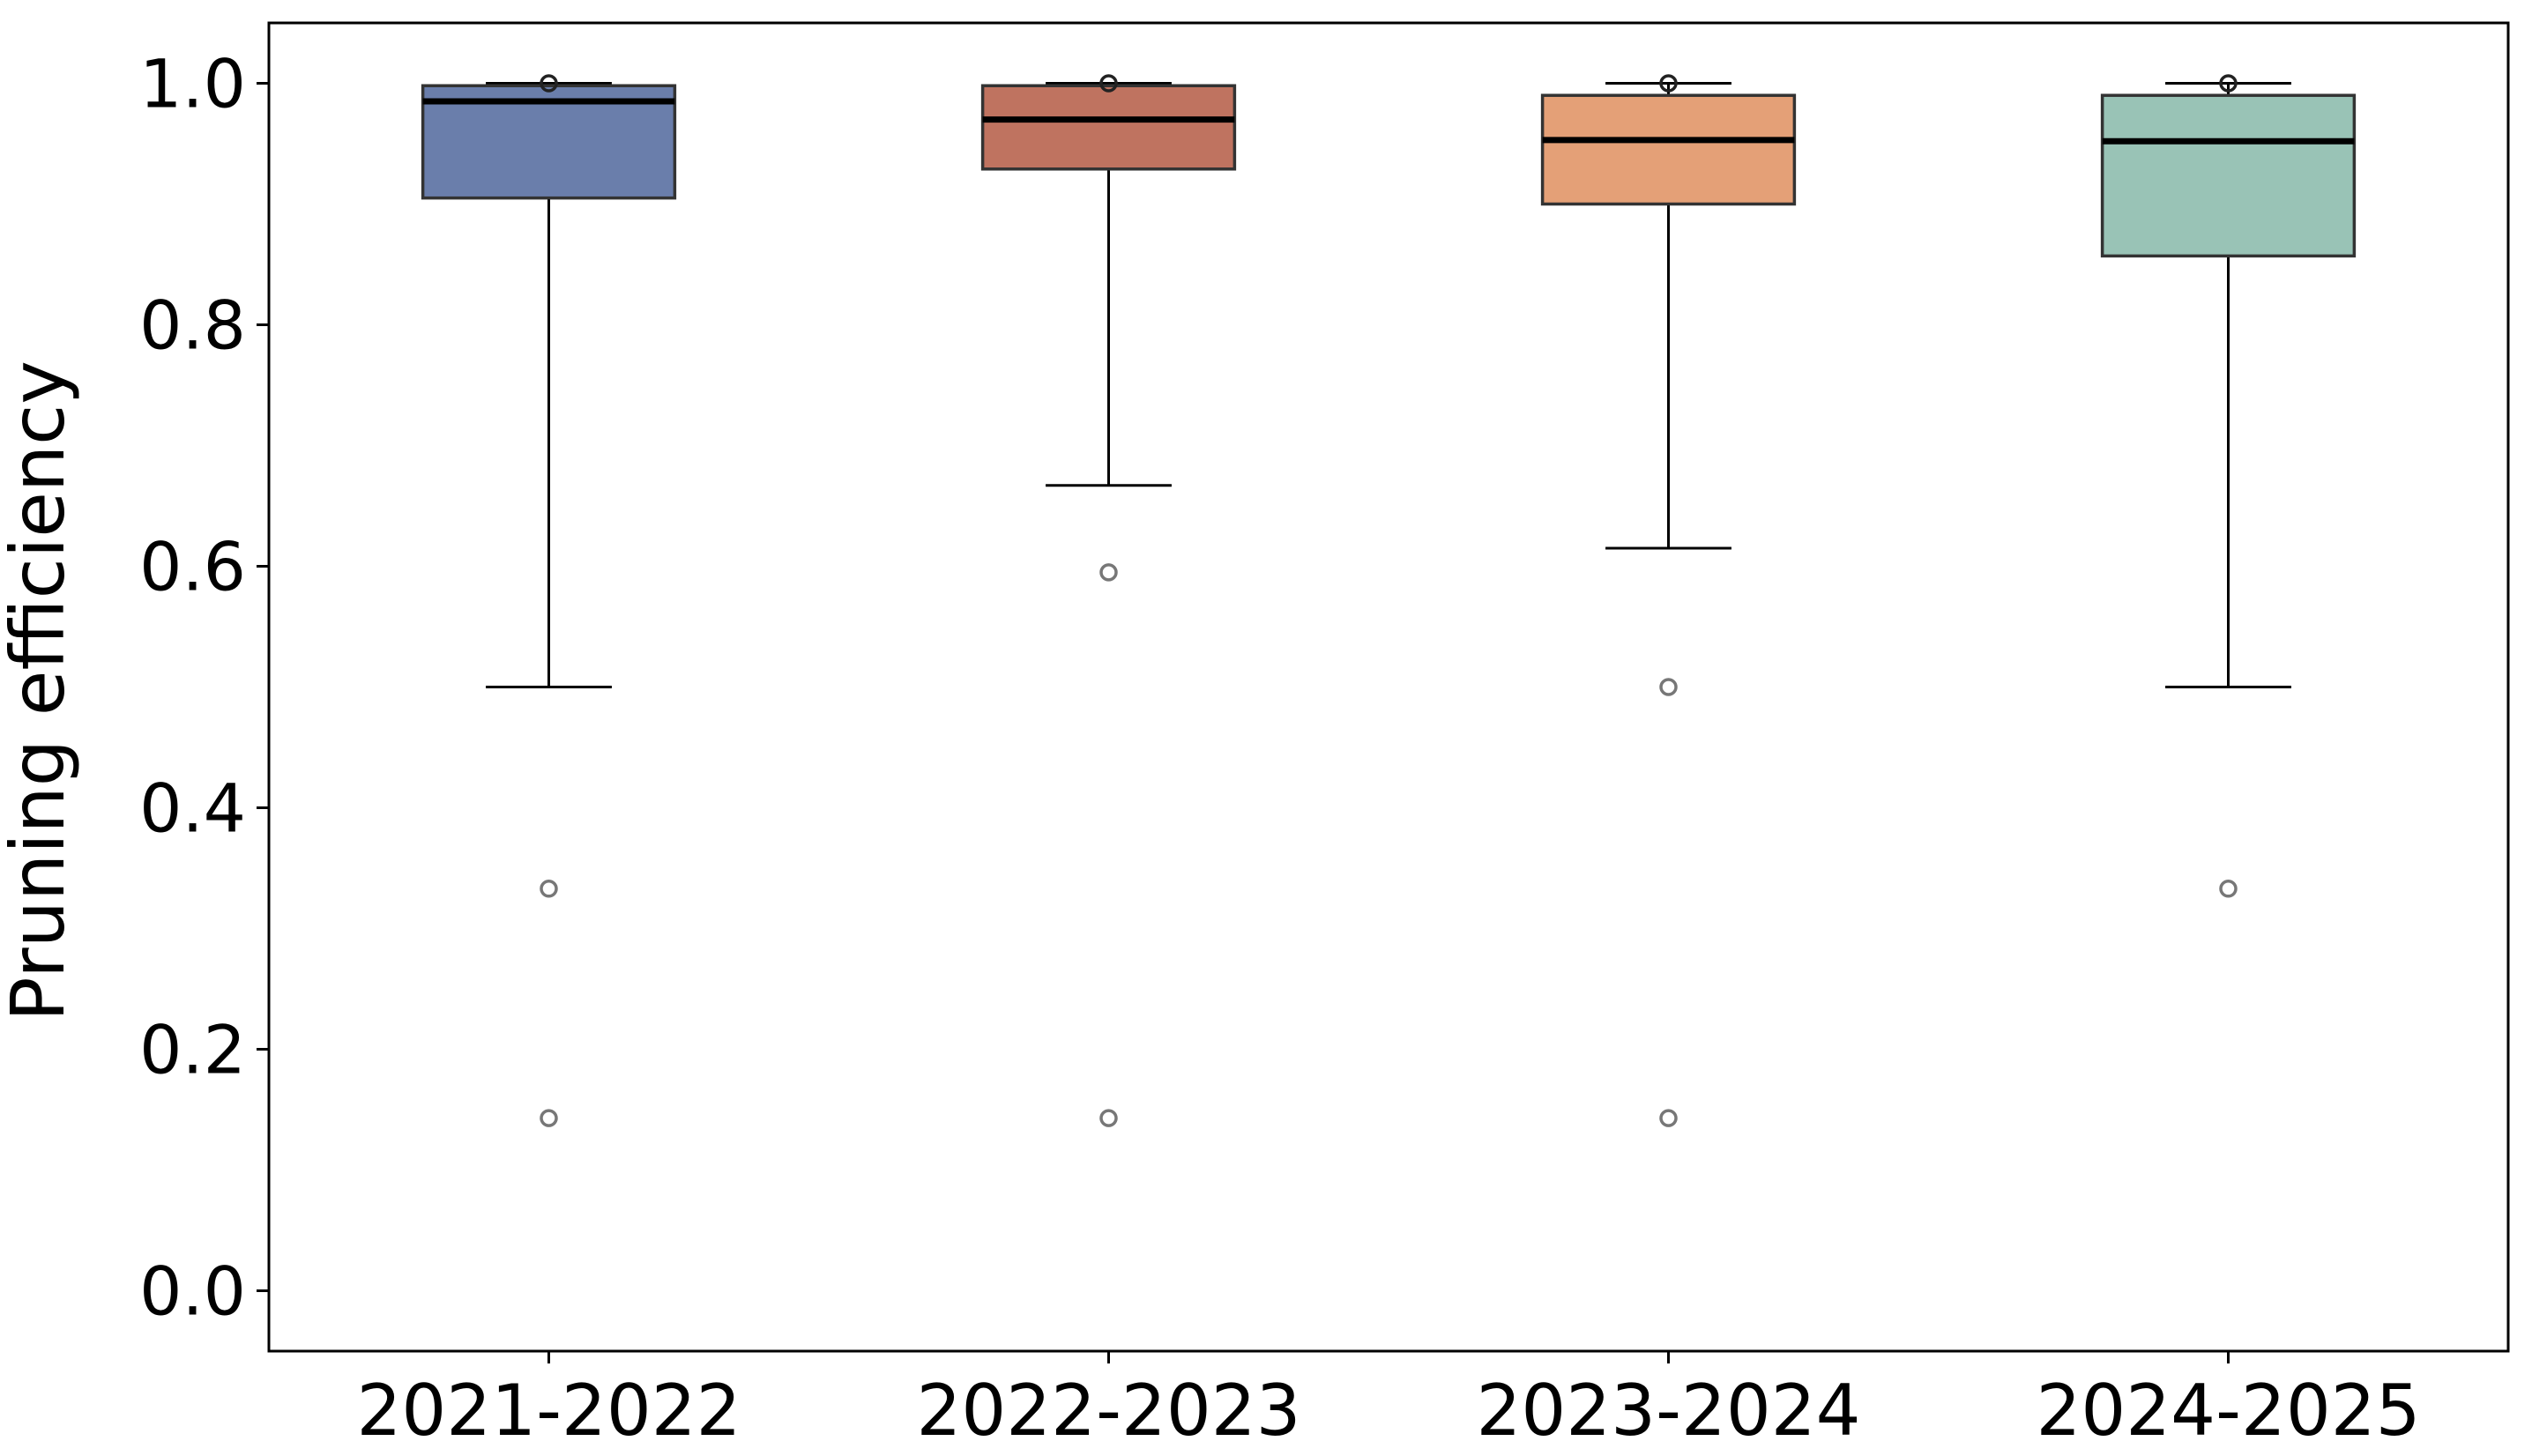  I want to click on box-group-2024-2025, so click(2229, 486).